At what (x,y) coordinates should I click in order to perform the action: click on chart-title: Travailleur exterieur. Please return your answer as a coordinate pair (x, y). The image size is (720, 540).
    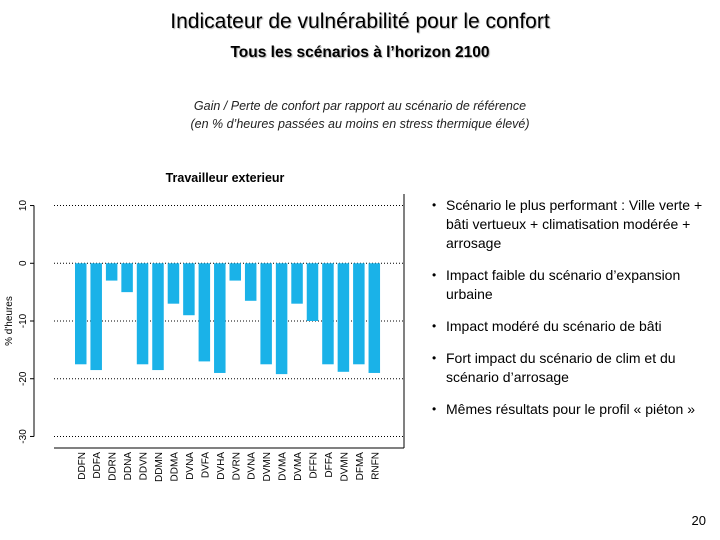
    Looking at the image, I should click on (225, 178).